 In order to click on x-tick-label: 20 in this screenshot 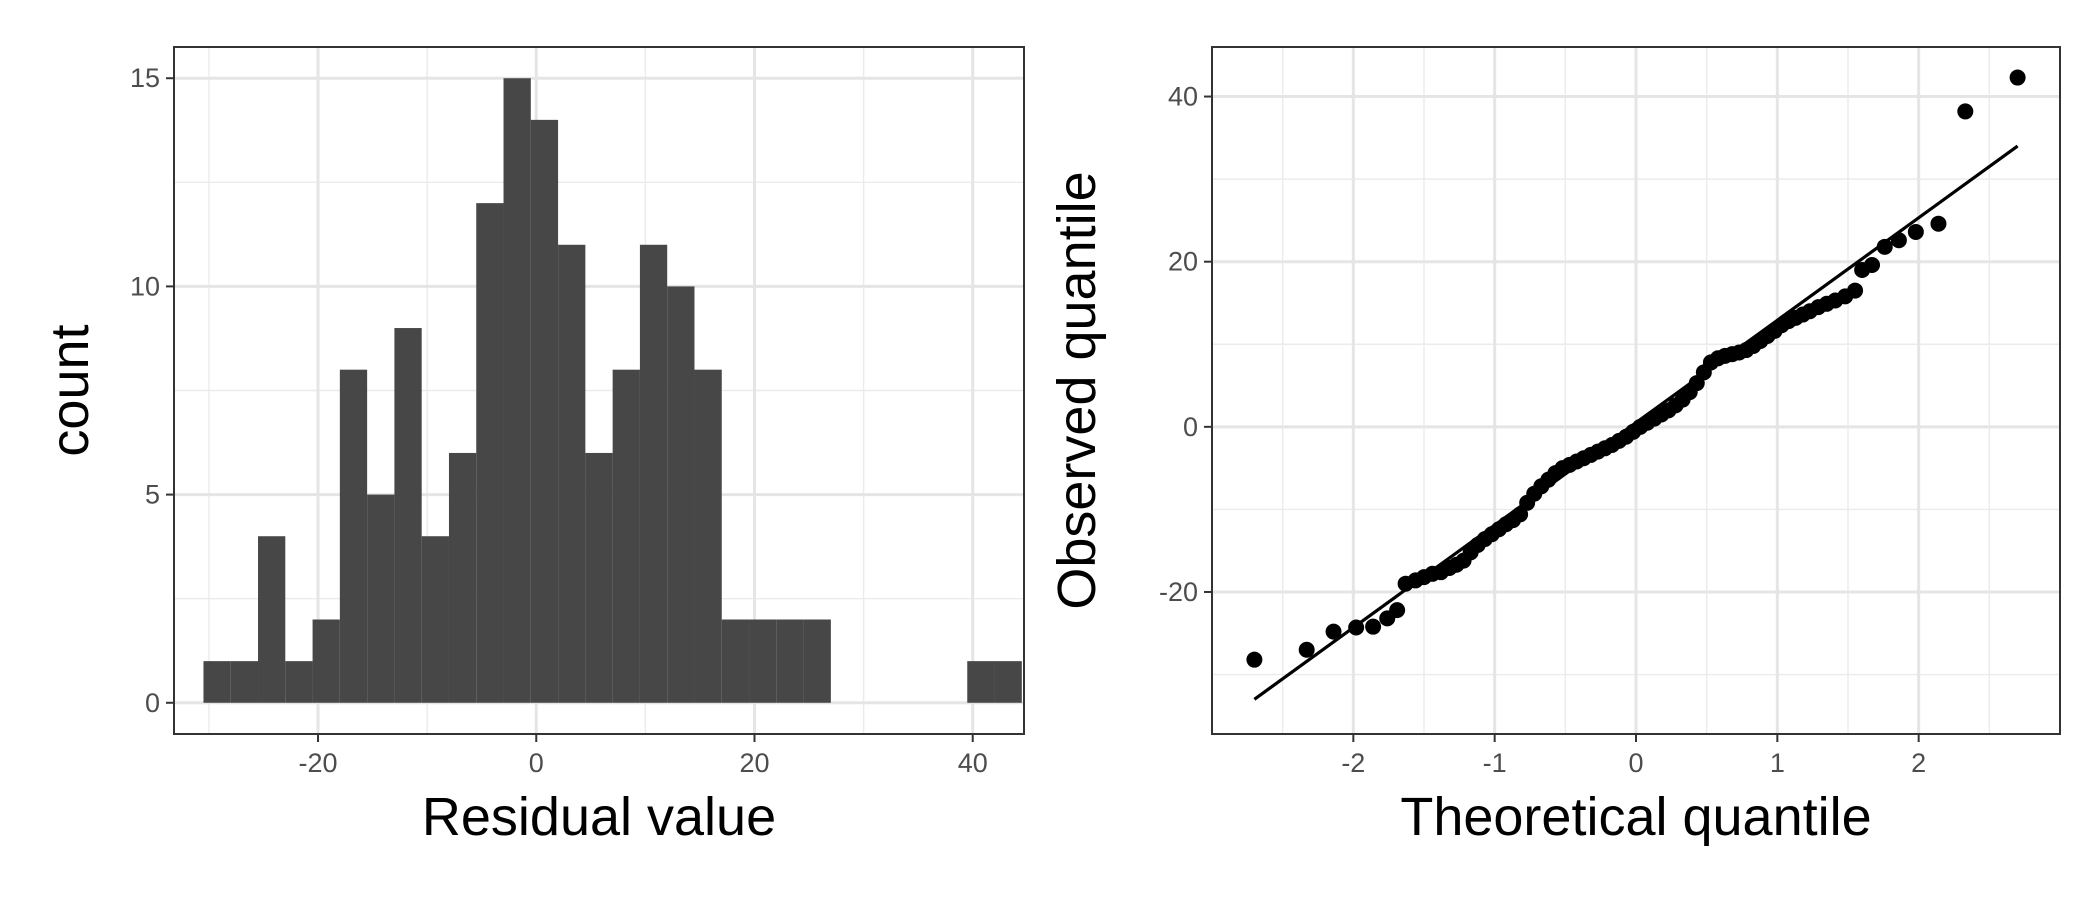, I will do `click(754, 763)`.